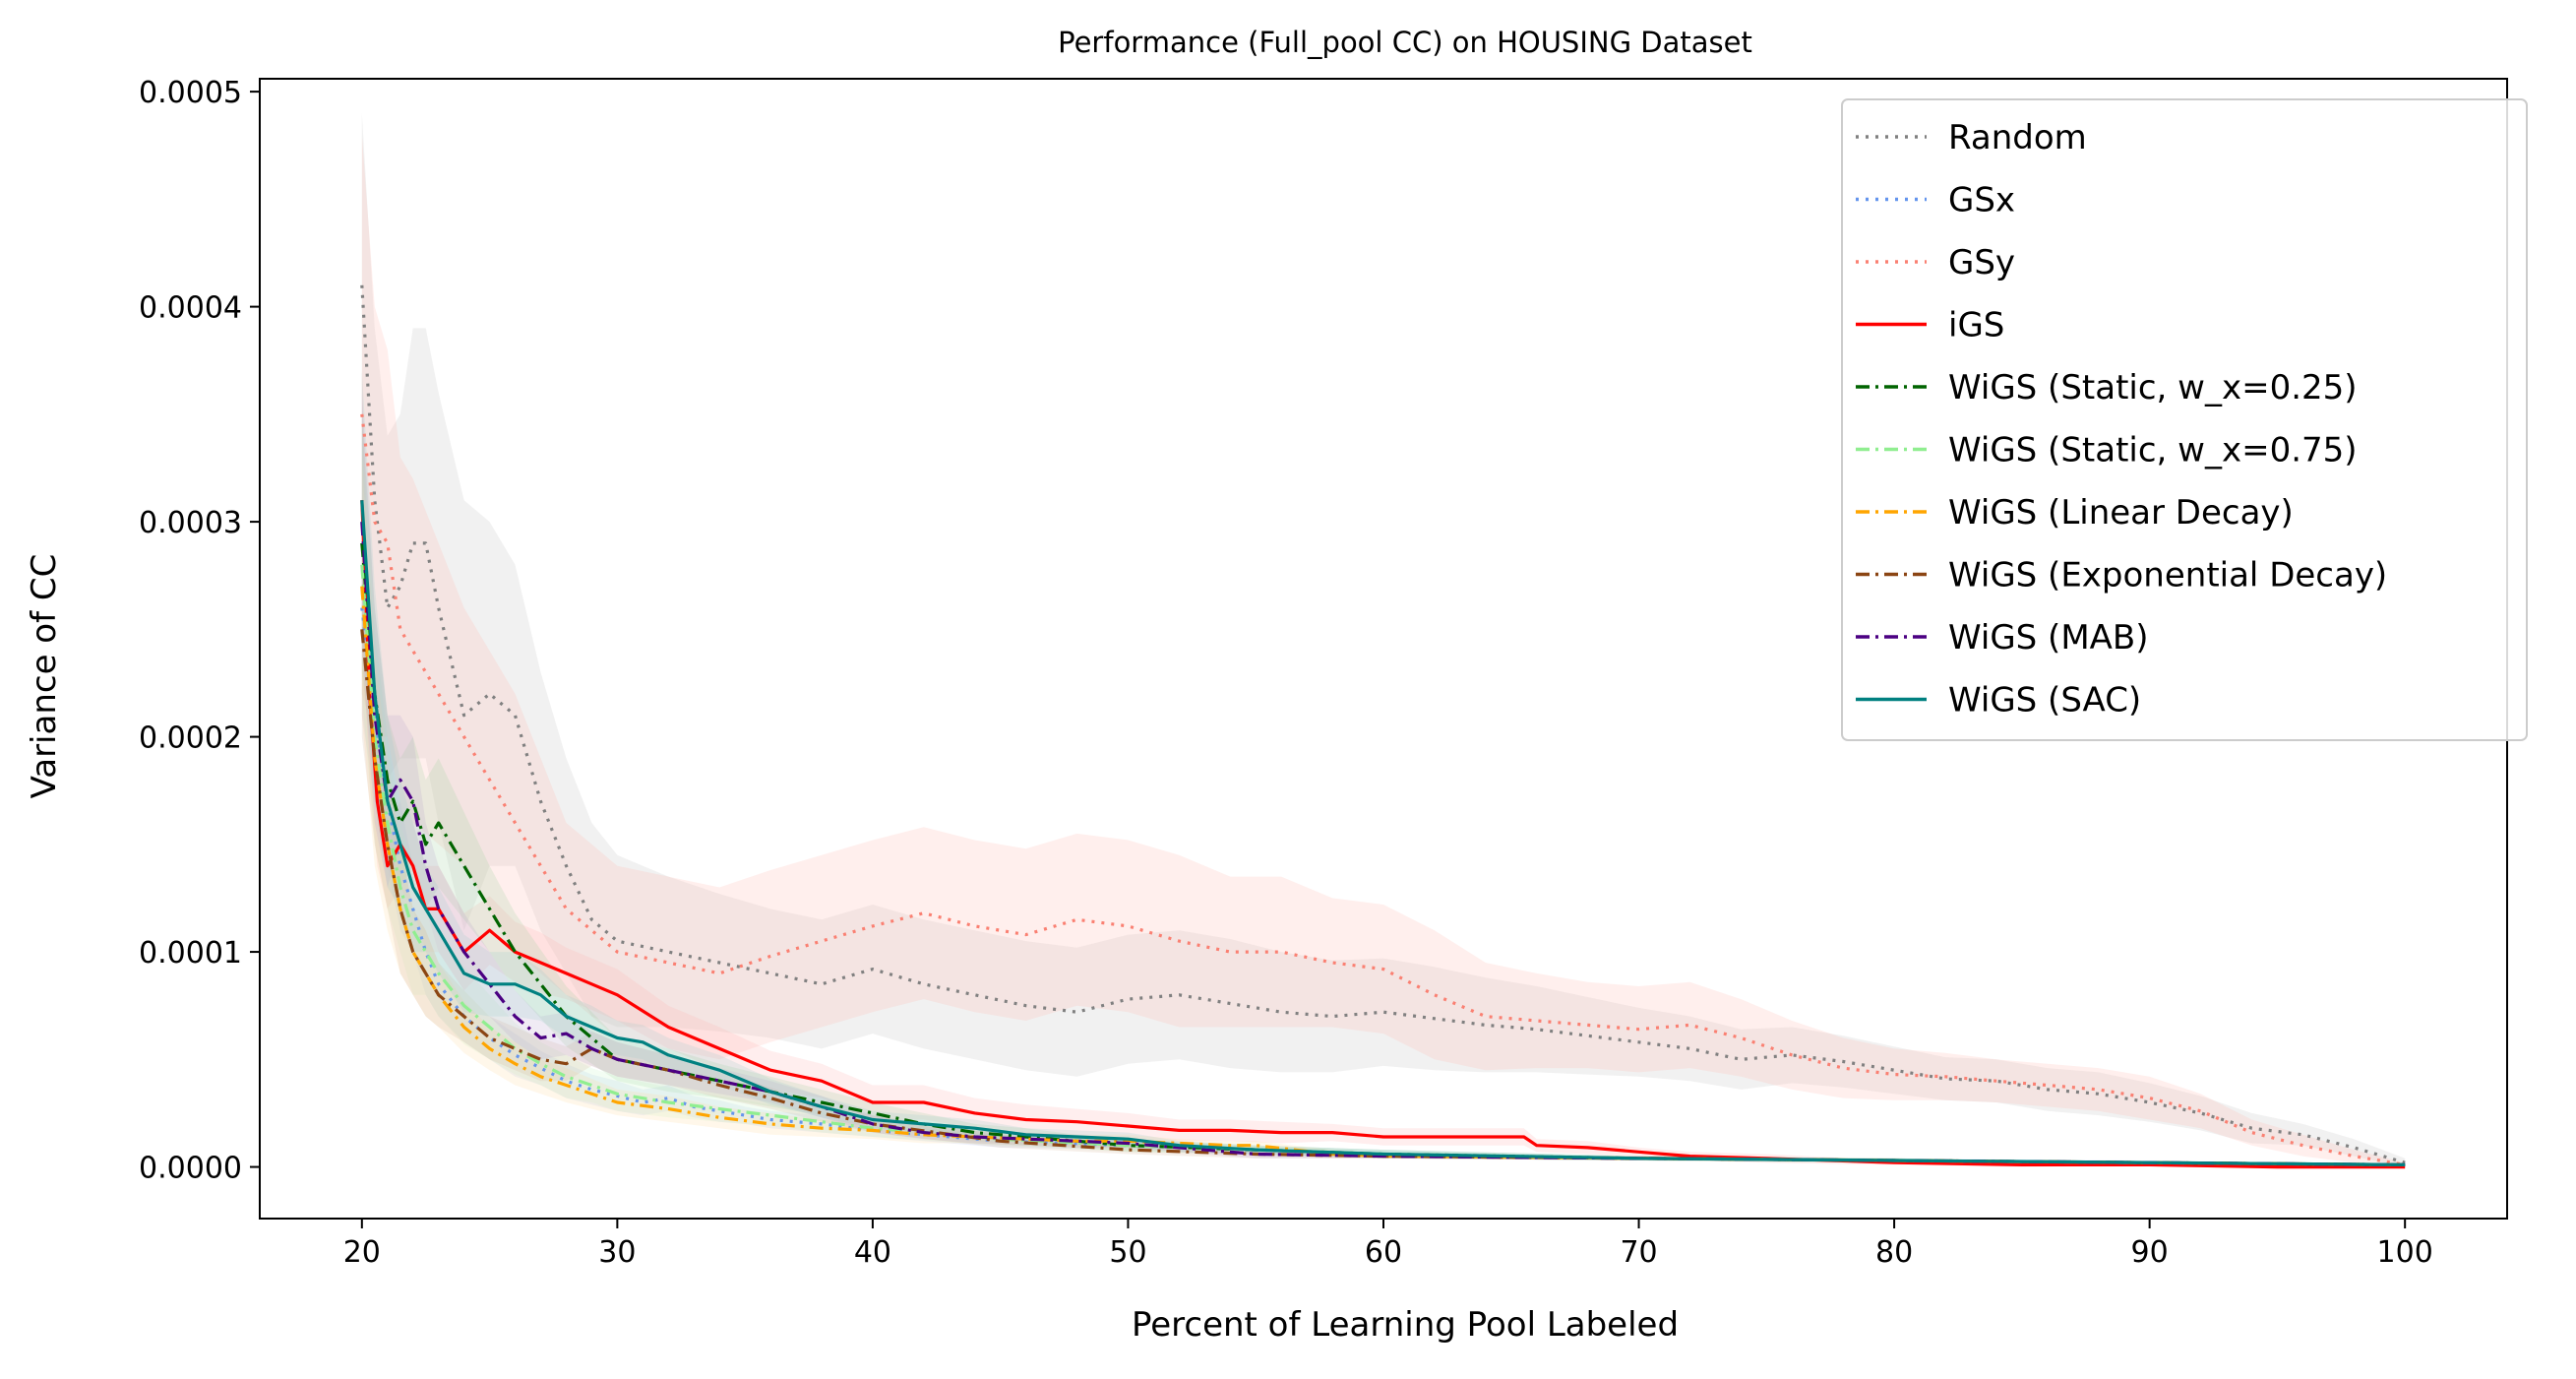  Describe the element at coordinates (1981, 200) in the screenshot. I see `gsx-legend-label: GSx` at that location.